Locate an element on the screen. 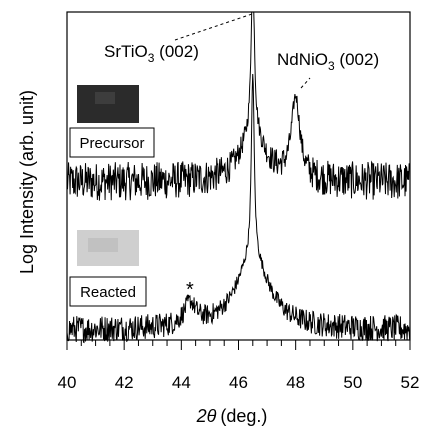  reacted-label-box is located at coordinates (108, 291).